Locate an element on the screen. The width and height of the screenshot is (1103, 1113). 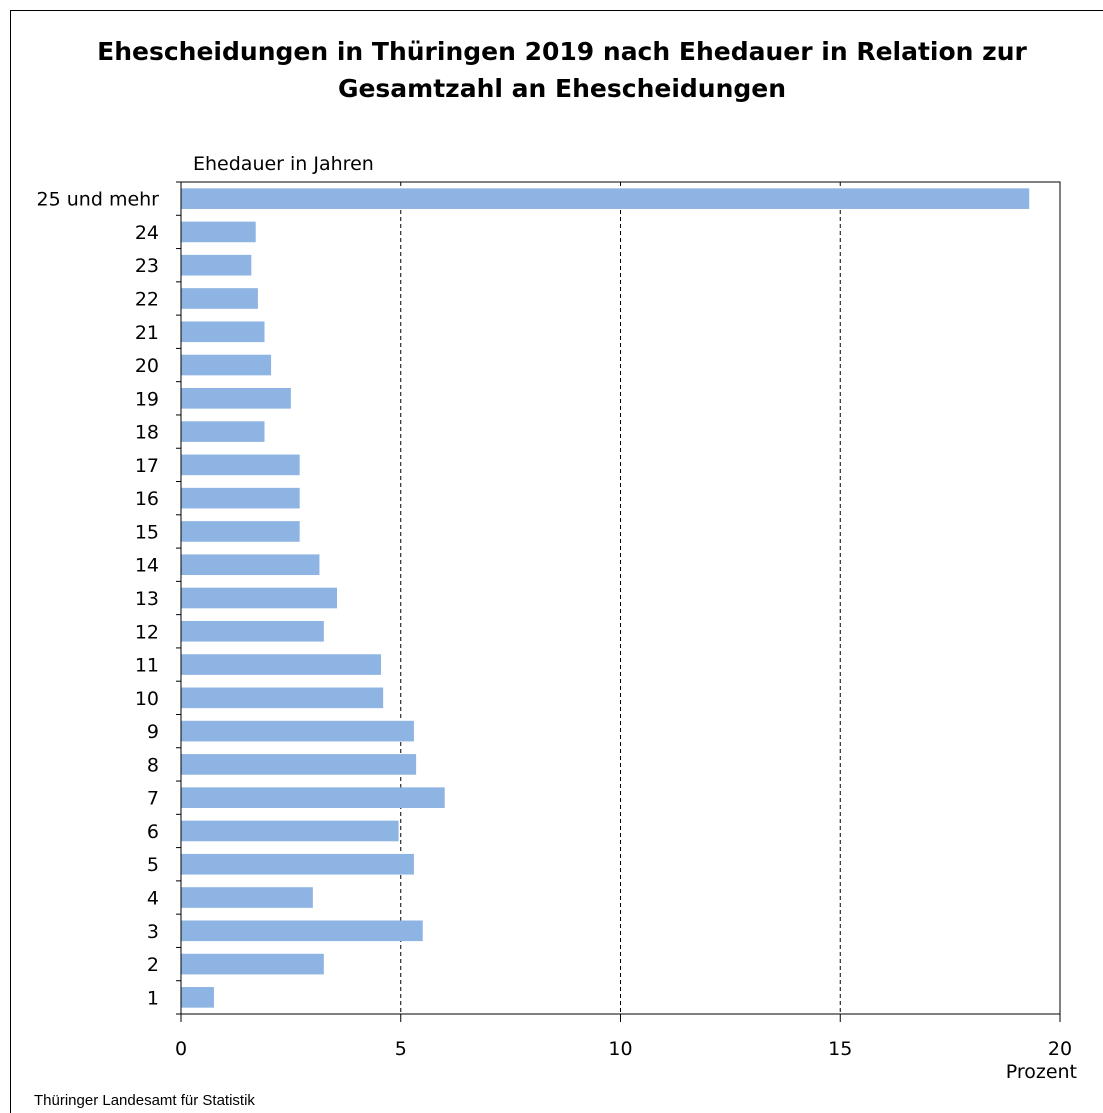
x-tick-label: 5 is located at coordinates (401, 1049).